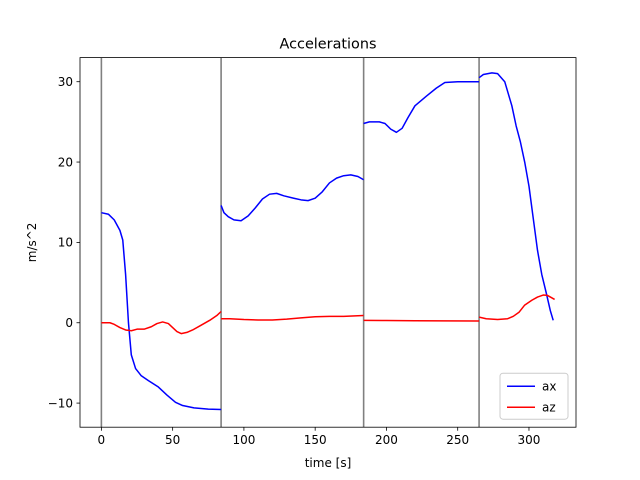  What do you see at coordinates (60, 403) in the screenshot?
I see `y-tick-label: −10` at bounding box center [60, 403].